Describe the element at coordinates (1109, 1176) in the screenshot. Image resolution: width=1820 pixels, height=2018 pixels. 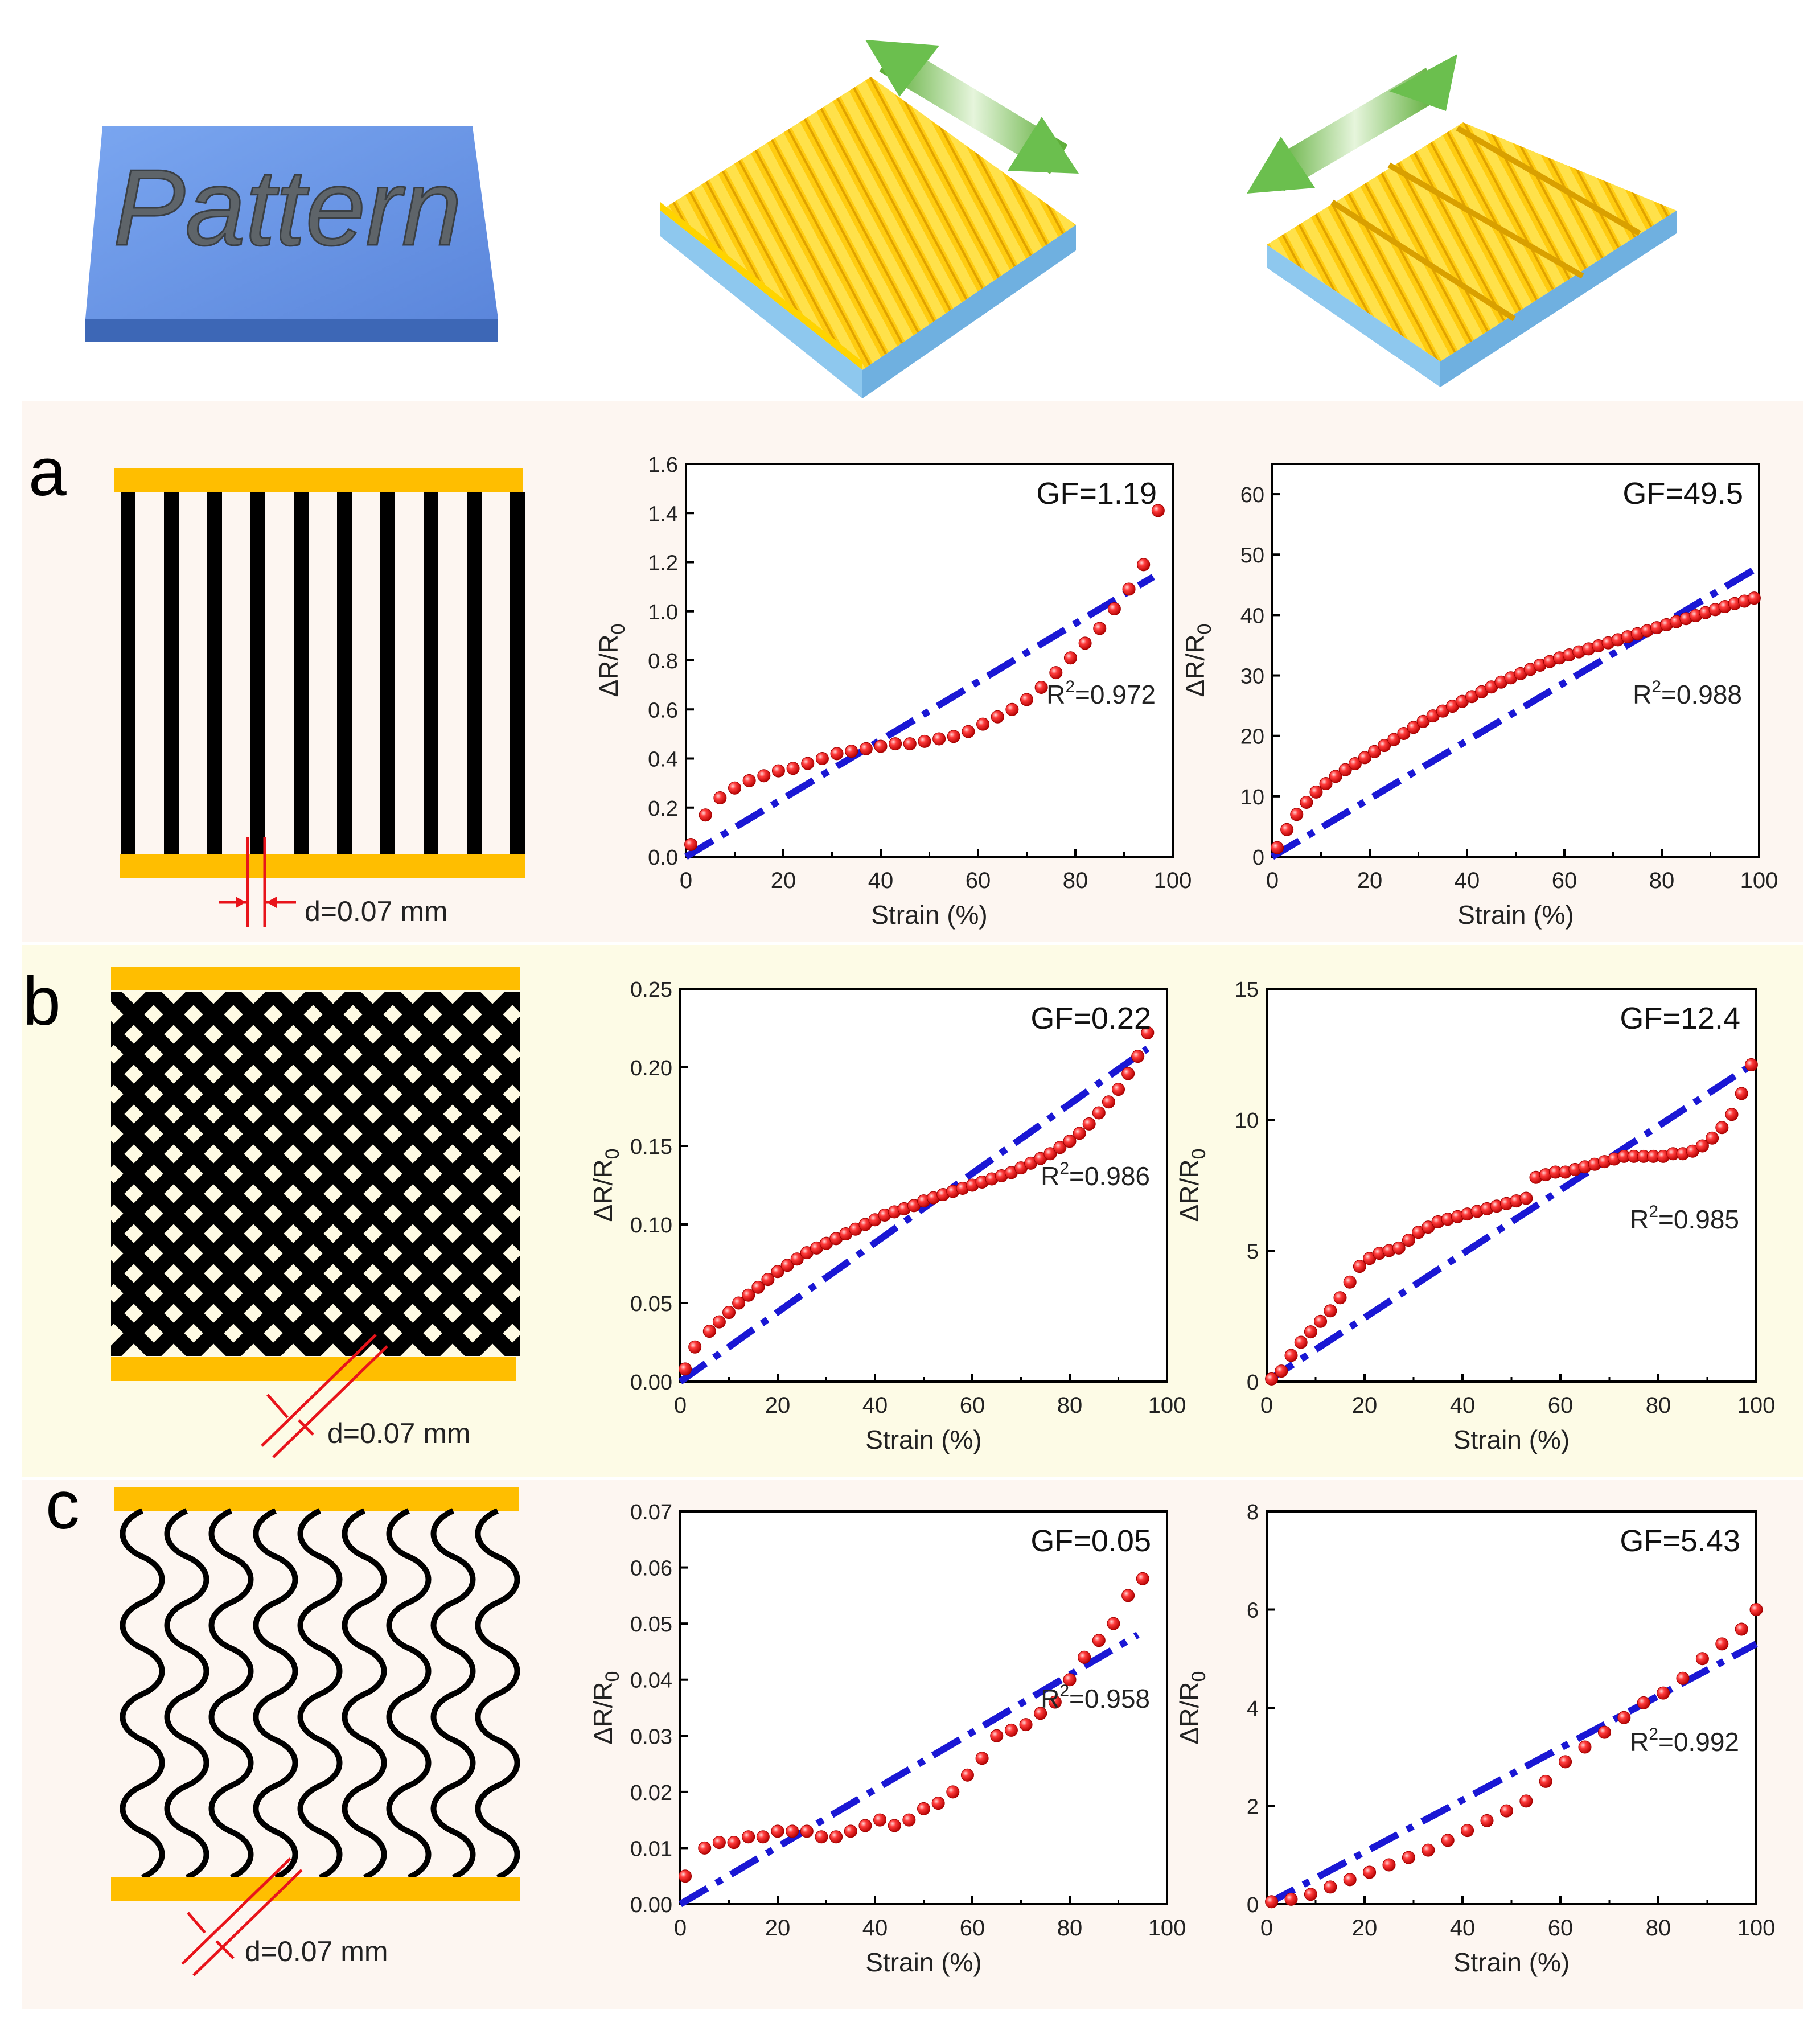
I see `r2-value: =0.986` at that location.